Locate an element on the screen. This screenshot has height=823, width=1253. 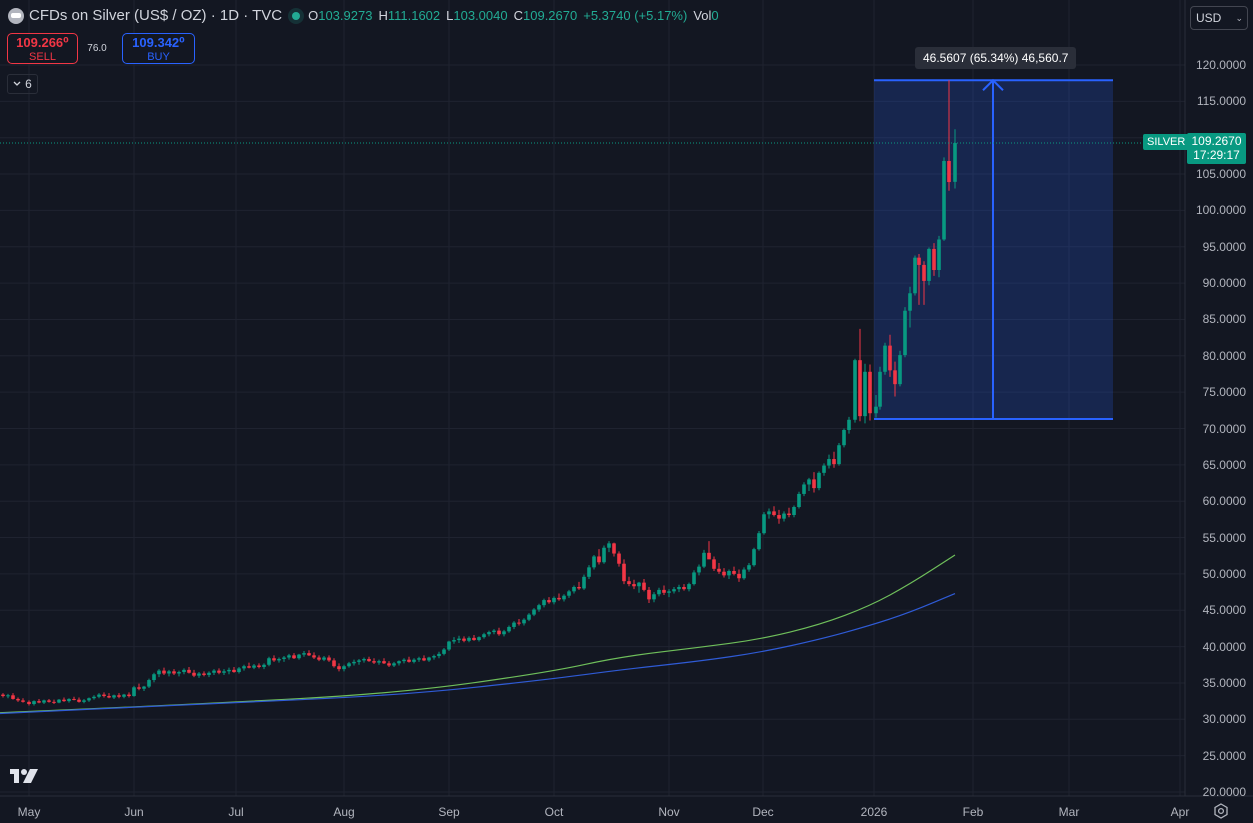
silver-symbol-icon is located at coordinates (16, 15).